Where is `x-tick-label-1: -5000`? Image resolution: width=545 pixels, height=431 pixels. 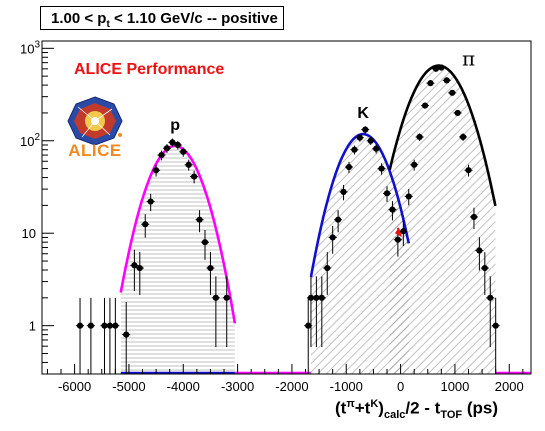
x-tick-label-1: -5000 is located at coordinates (128, 386).